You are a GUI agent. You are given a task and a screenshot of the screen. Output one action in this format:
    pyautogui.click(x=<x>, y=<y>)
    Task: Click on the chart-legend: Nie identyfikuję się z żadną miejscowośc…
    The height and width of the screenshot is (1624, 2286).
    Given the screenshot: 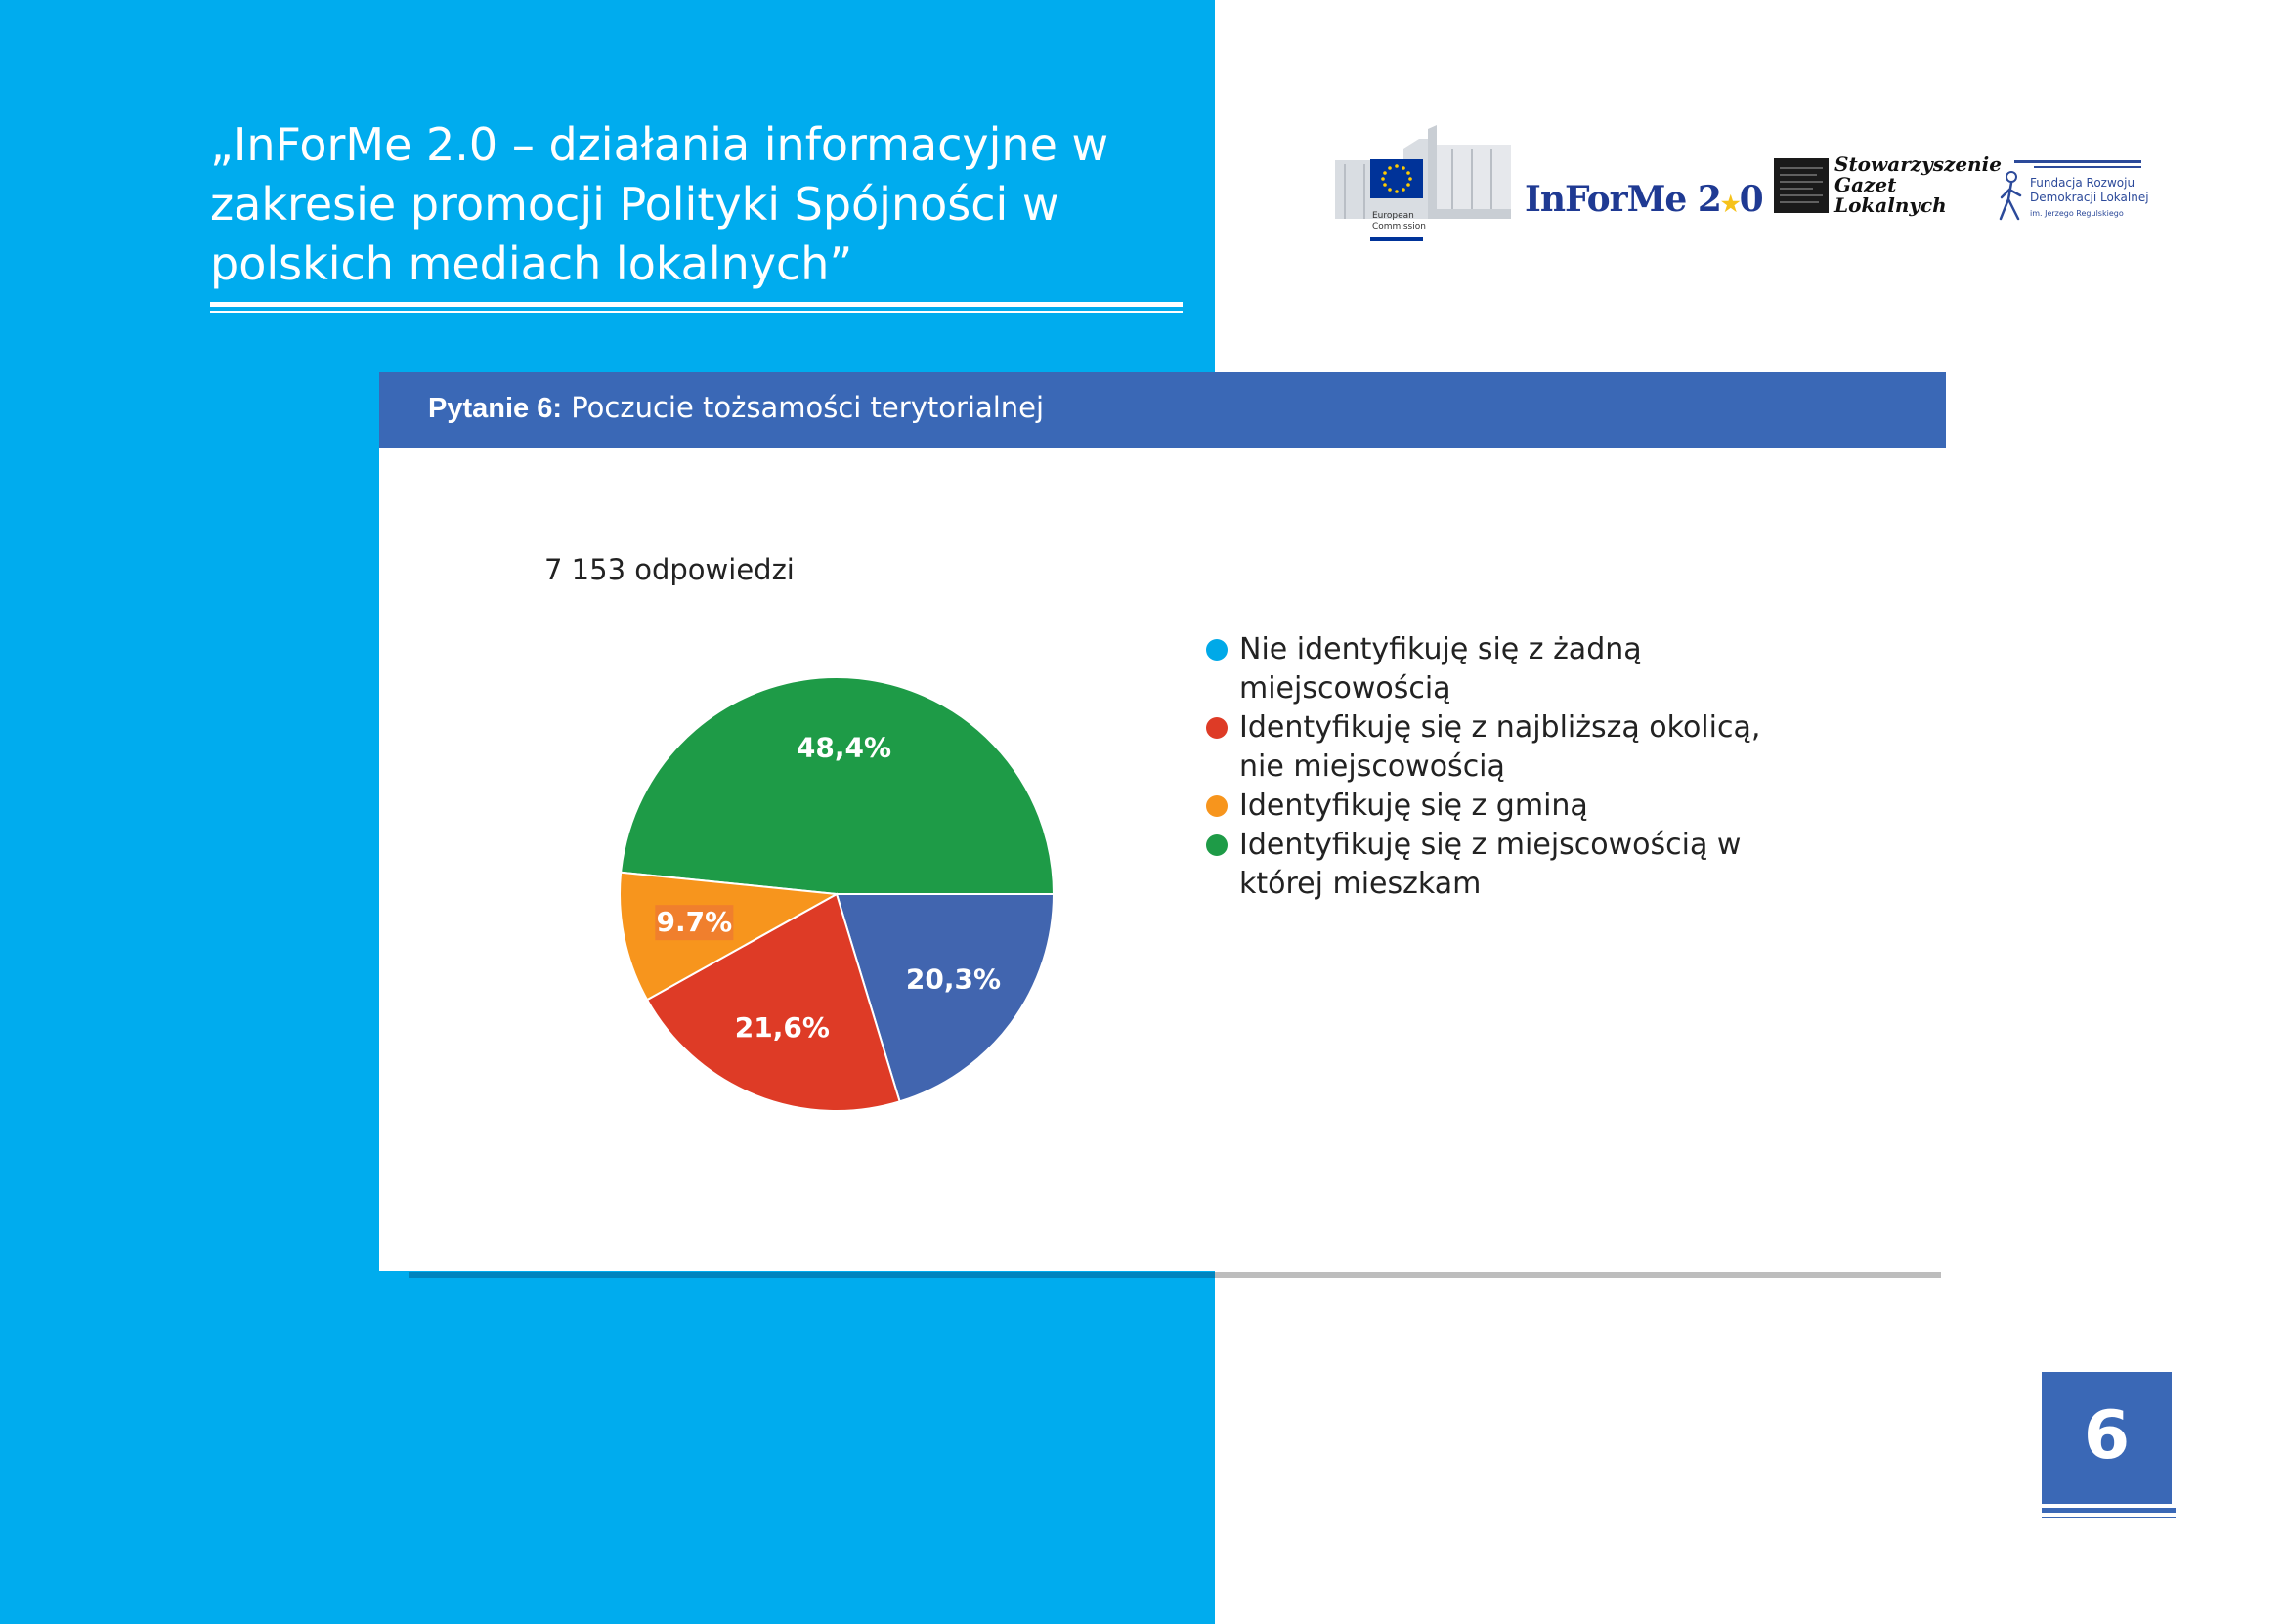 What is the action you would take?
    pyautogui.click(x=1507, y=767)
    